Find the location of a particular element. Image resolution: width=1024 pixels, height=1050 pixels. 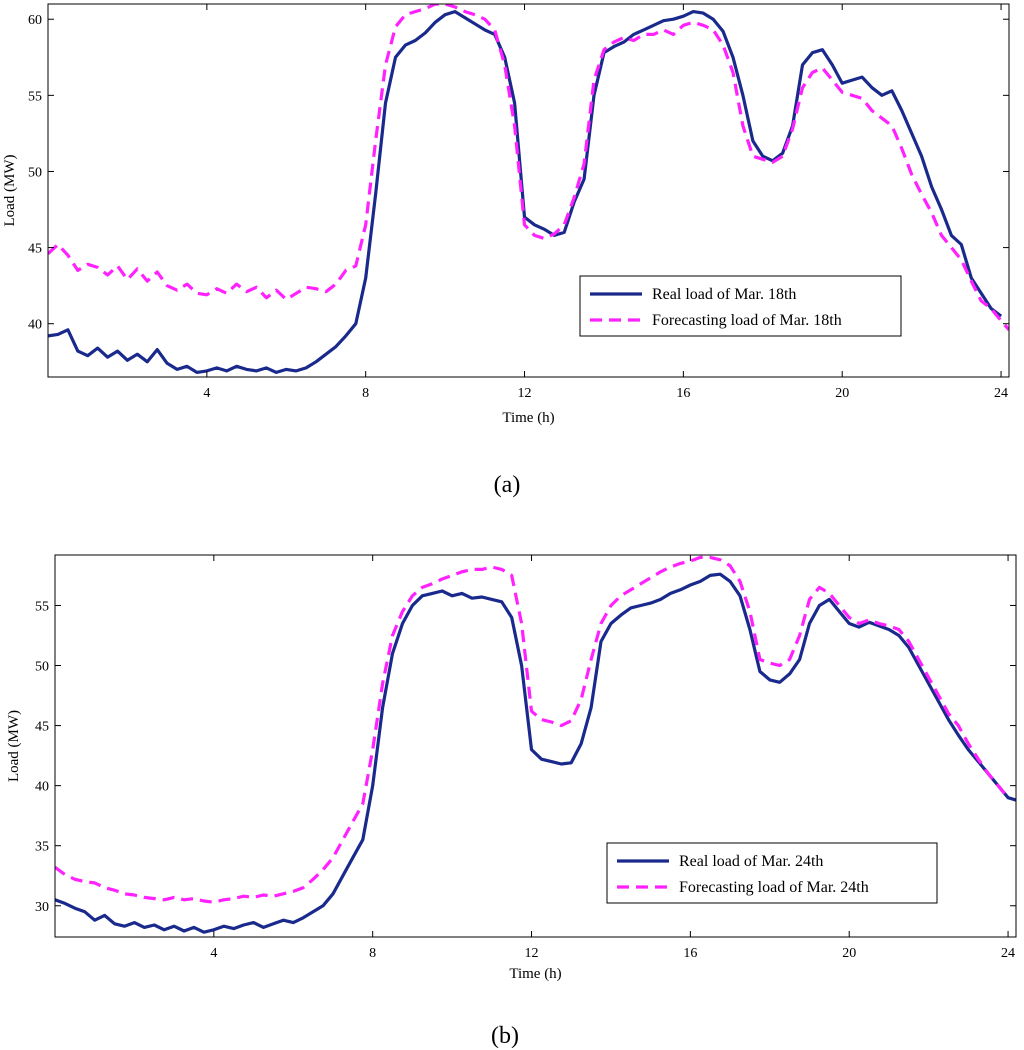

legend-real-label: Real load of Mar. 24th is located at coordinates (751, 861).